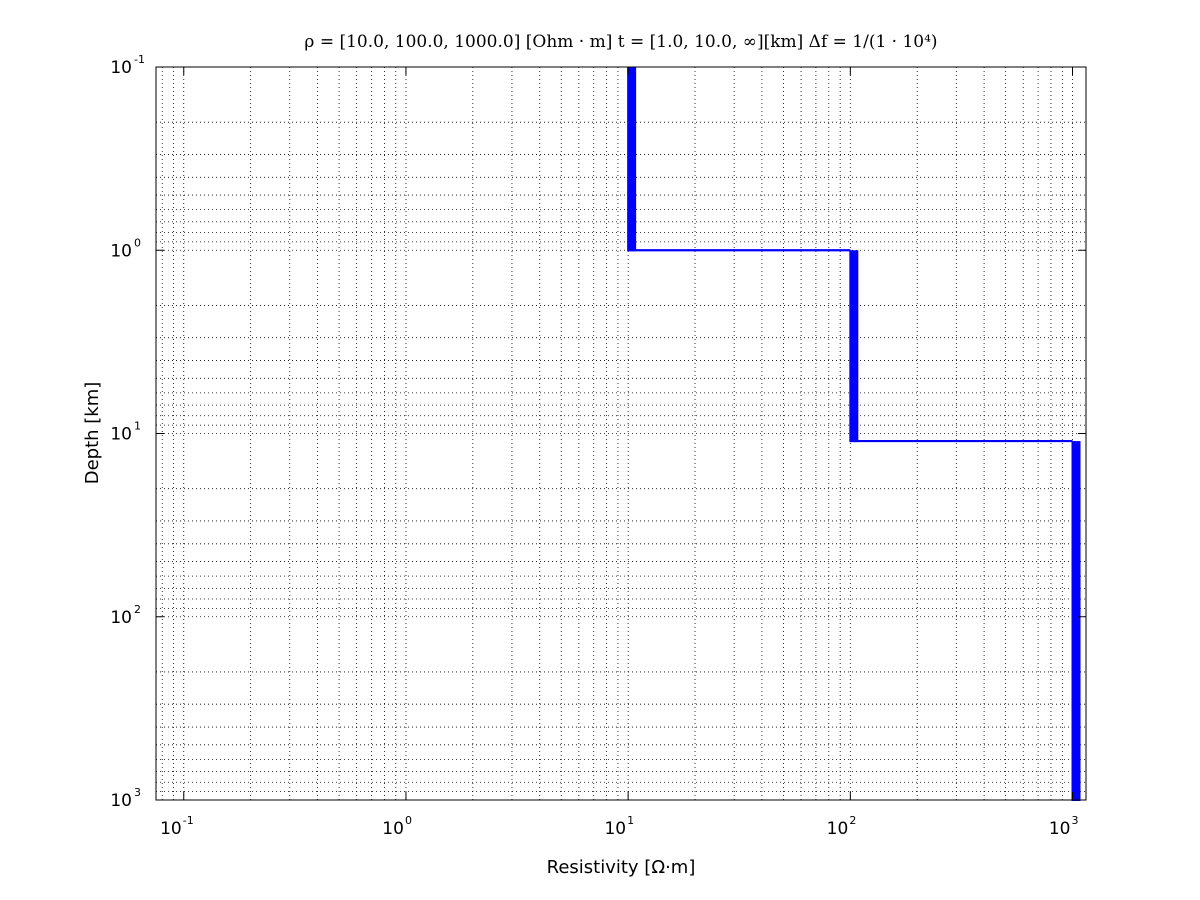 The image size is (1200, 900). I want to click on y-tick-exponent: 2, so click(137, 609).